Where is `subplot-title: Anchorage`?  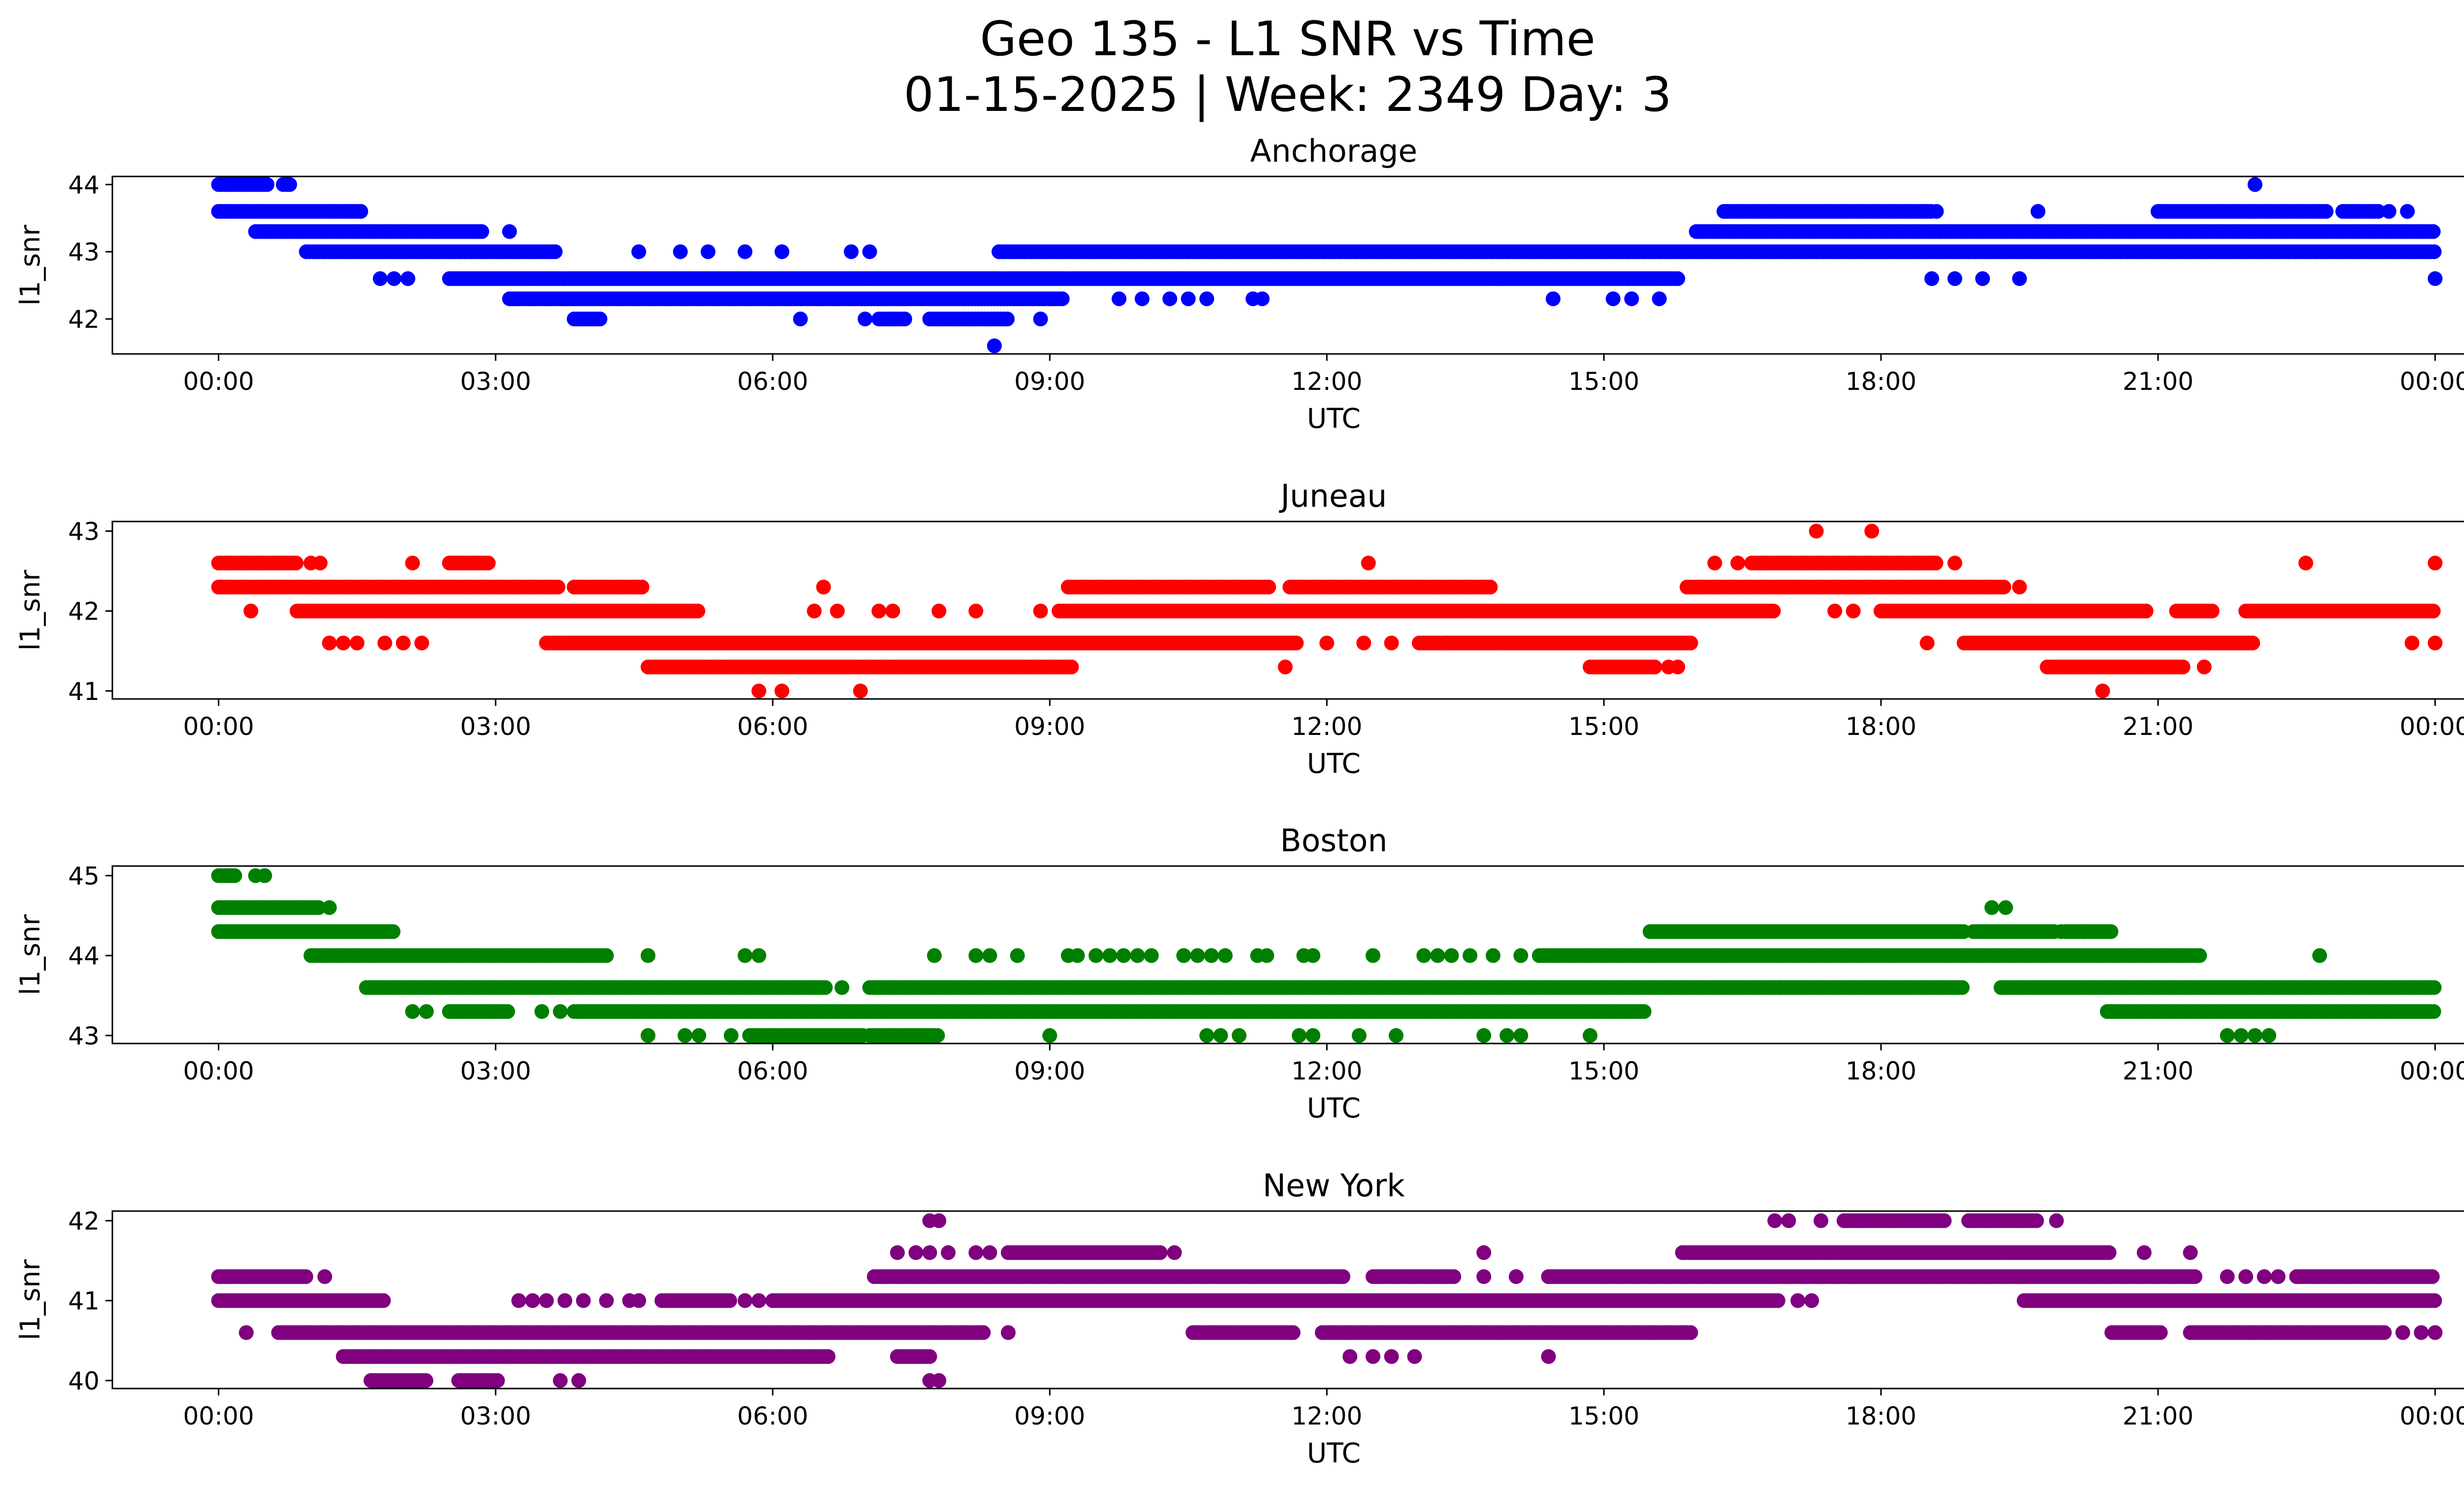 subplot-title: Anchorage is located at coordinates (1333, 151).